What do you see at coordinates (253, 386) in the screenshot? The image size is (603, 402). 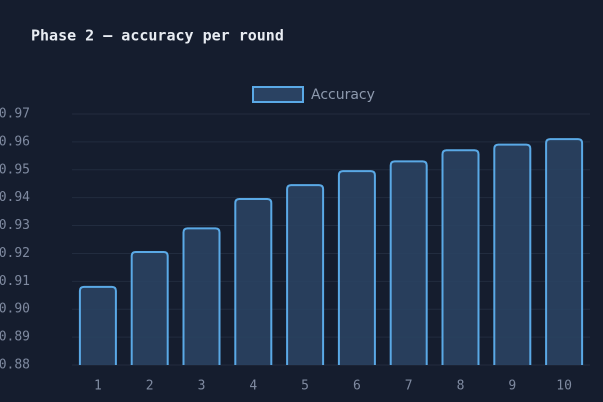 I see `x-tick-label: 4` at bounding box center [253, 386].